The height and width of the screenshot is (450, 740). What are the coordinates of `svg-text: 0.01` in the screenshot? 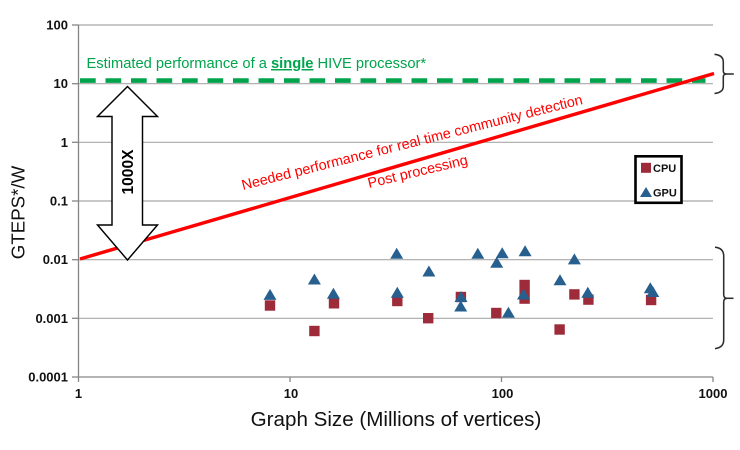 It's located at (55, 259).